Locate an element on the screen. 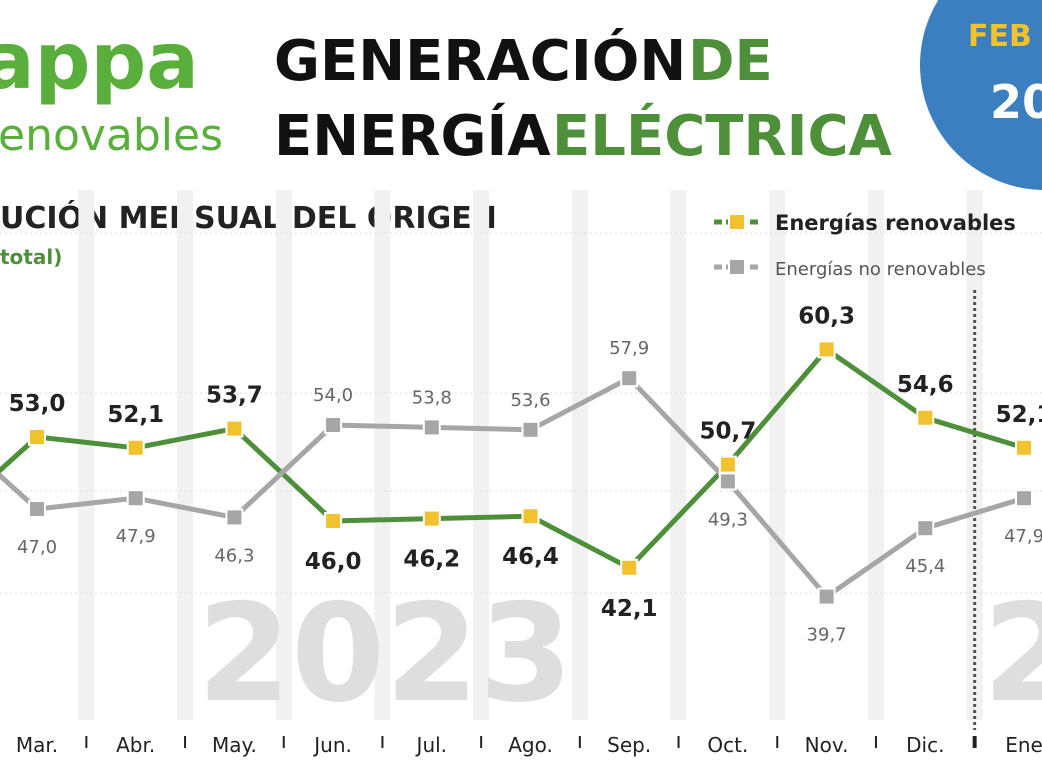 The width and height of the screenshot is (1042, 782). data-label: 57,9 is located at coordinates (629, 348).